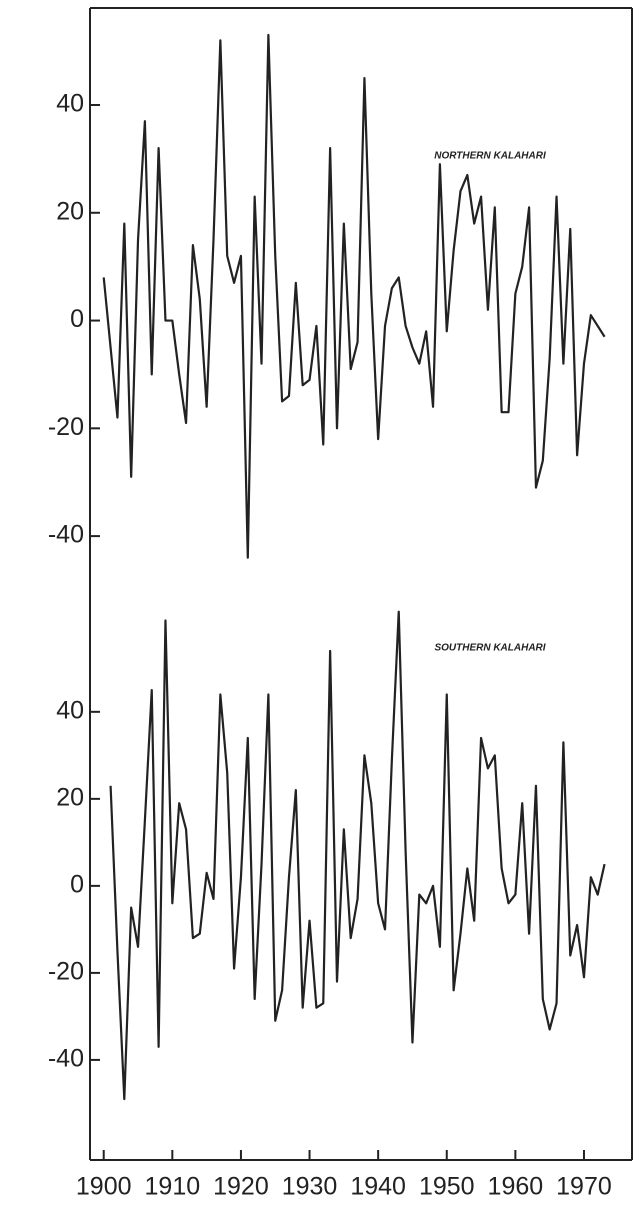 The image size is (643, 1210). I want to click on x-tick-label: 1970, so click(584, 1187).